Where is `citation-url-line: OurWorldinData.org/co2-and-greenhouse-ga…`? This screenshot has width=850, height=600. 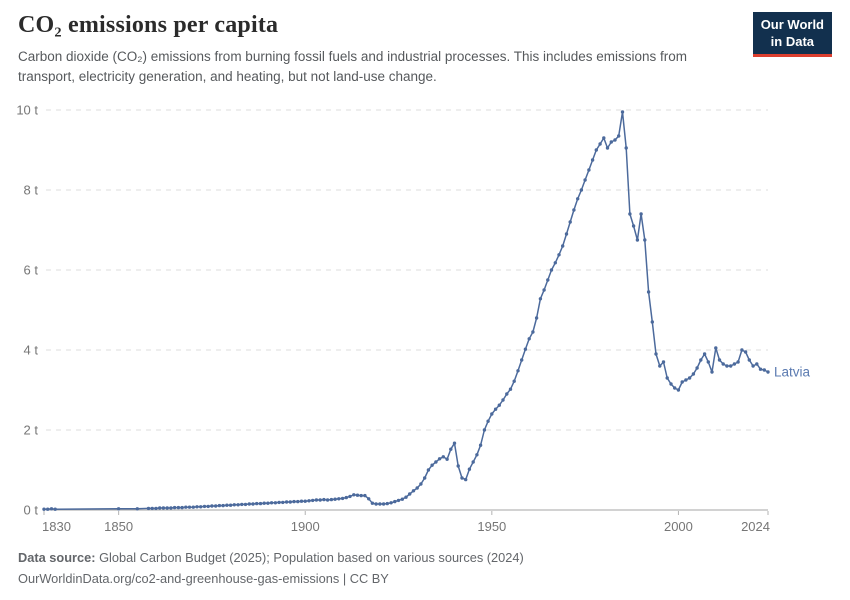 citation-url-line: OurWorldinData.org/co2-and-greenhouse-ga… is located at coordinates (203, 579).